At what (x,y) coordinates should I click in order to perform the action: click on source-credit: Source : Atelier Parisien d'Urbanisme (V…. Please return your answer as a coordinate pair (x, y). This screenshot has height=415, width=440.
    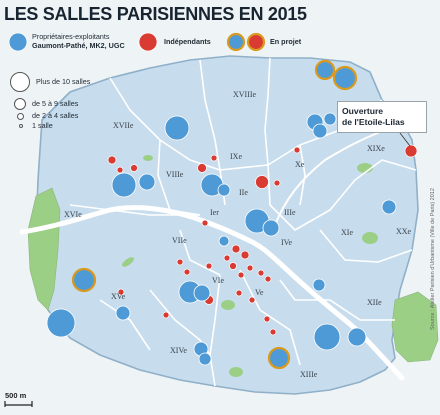
    Looking at the image, I should click on (433, 259).